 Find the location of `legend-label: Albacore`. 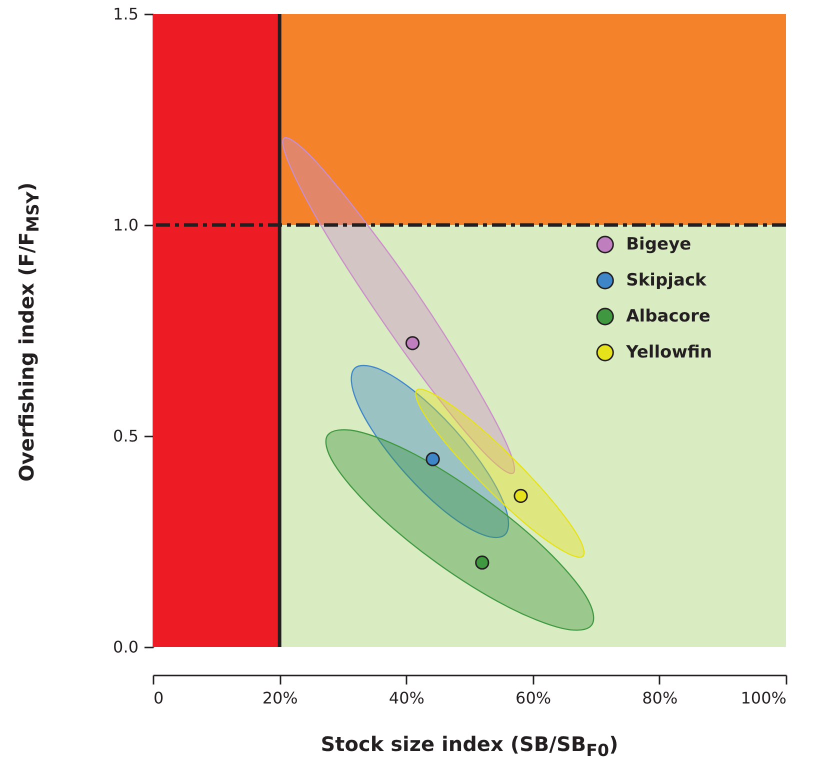

legend-label: Albacore is located at coordinates (668, 316).